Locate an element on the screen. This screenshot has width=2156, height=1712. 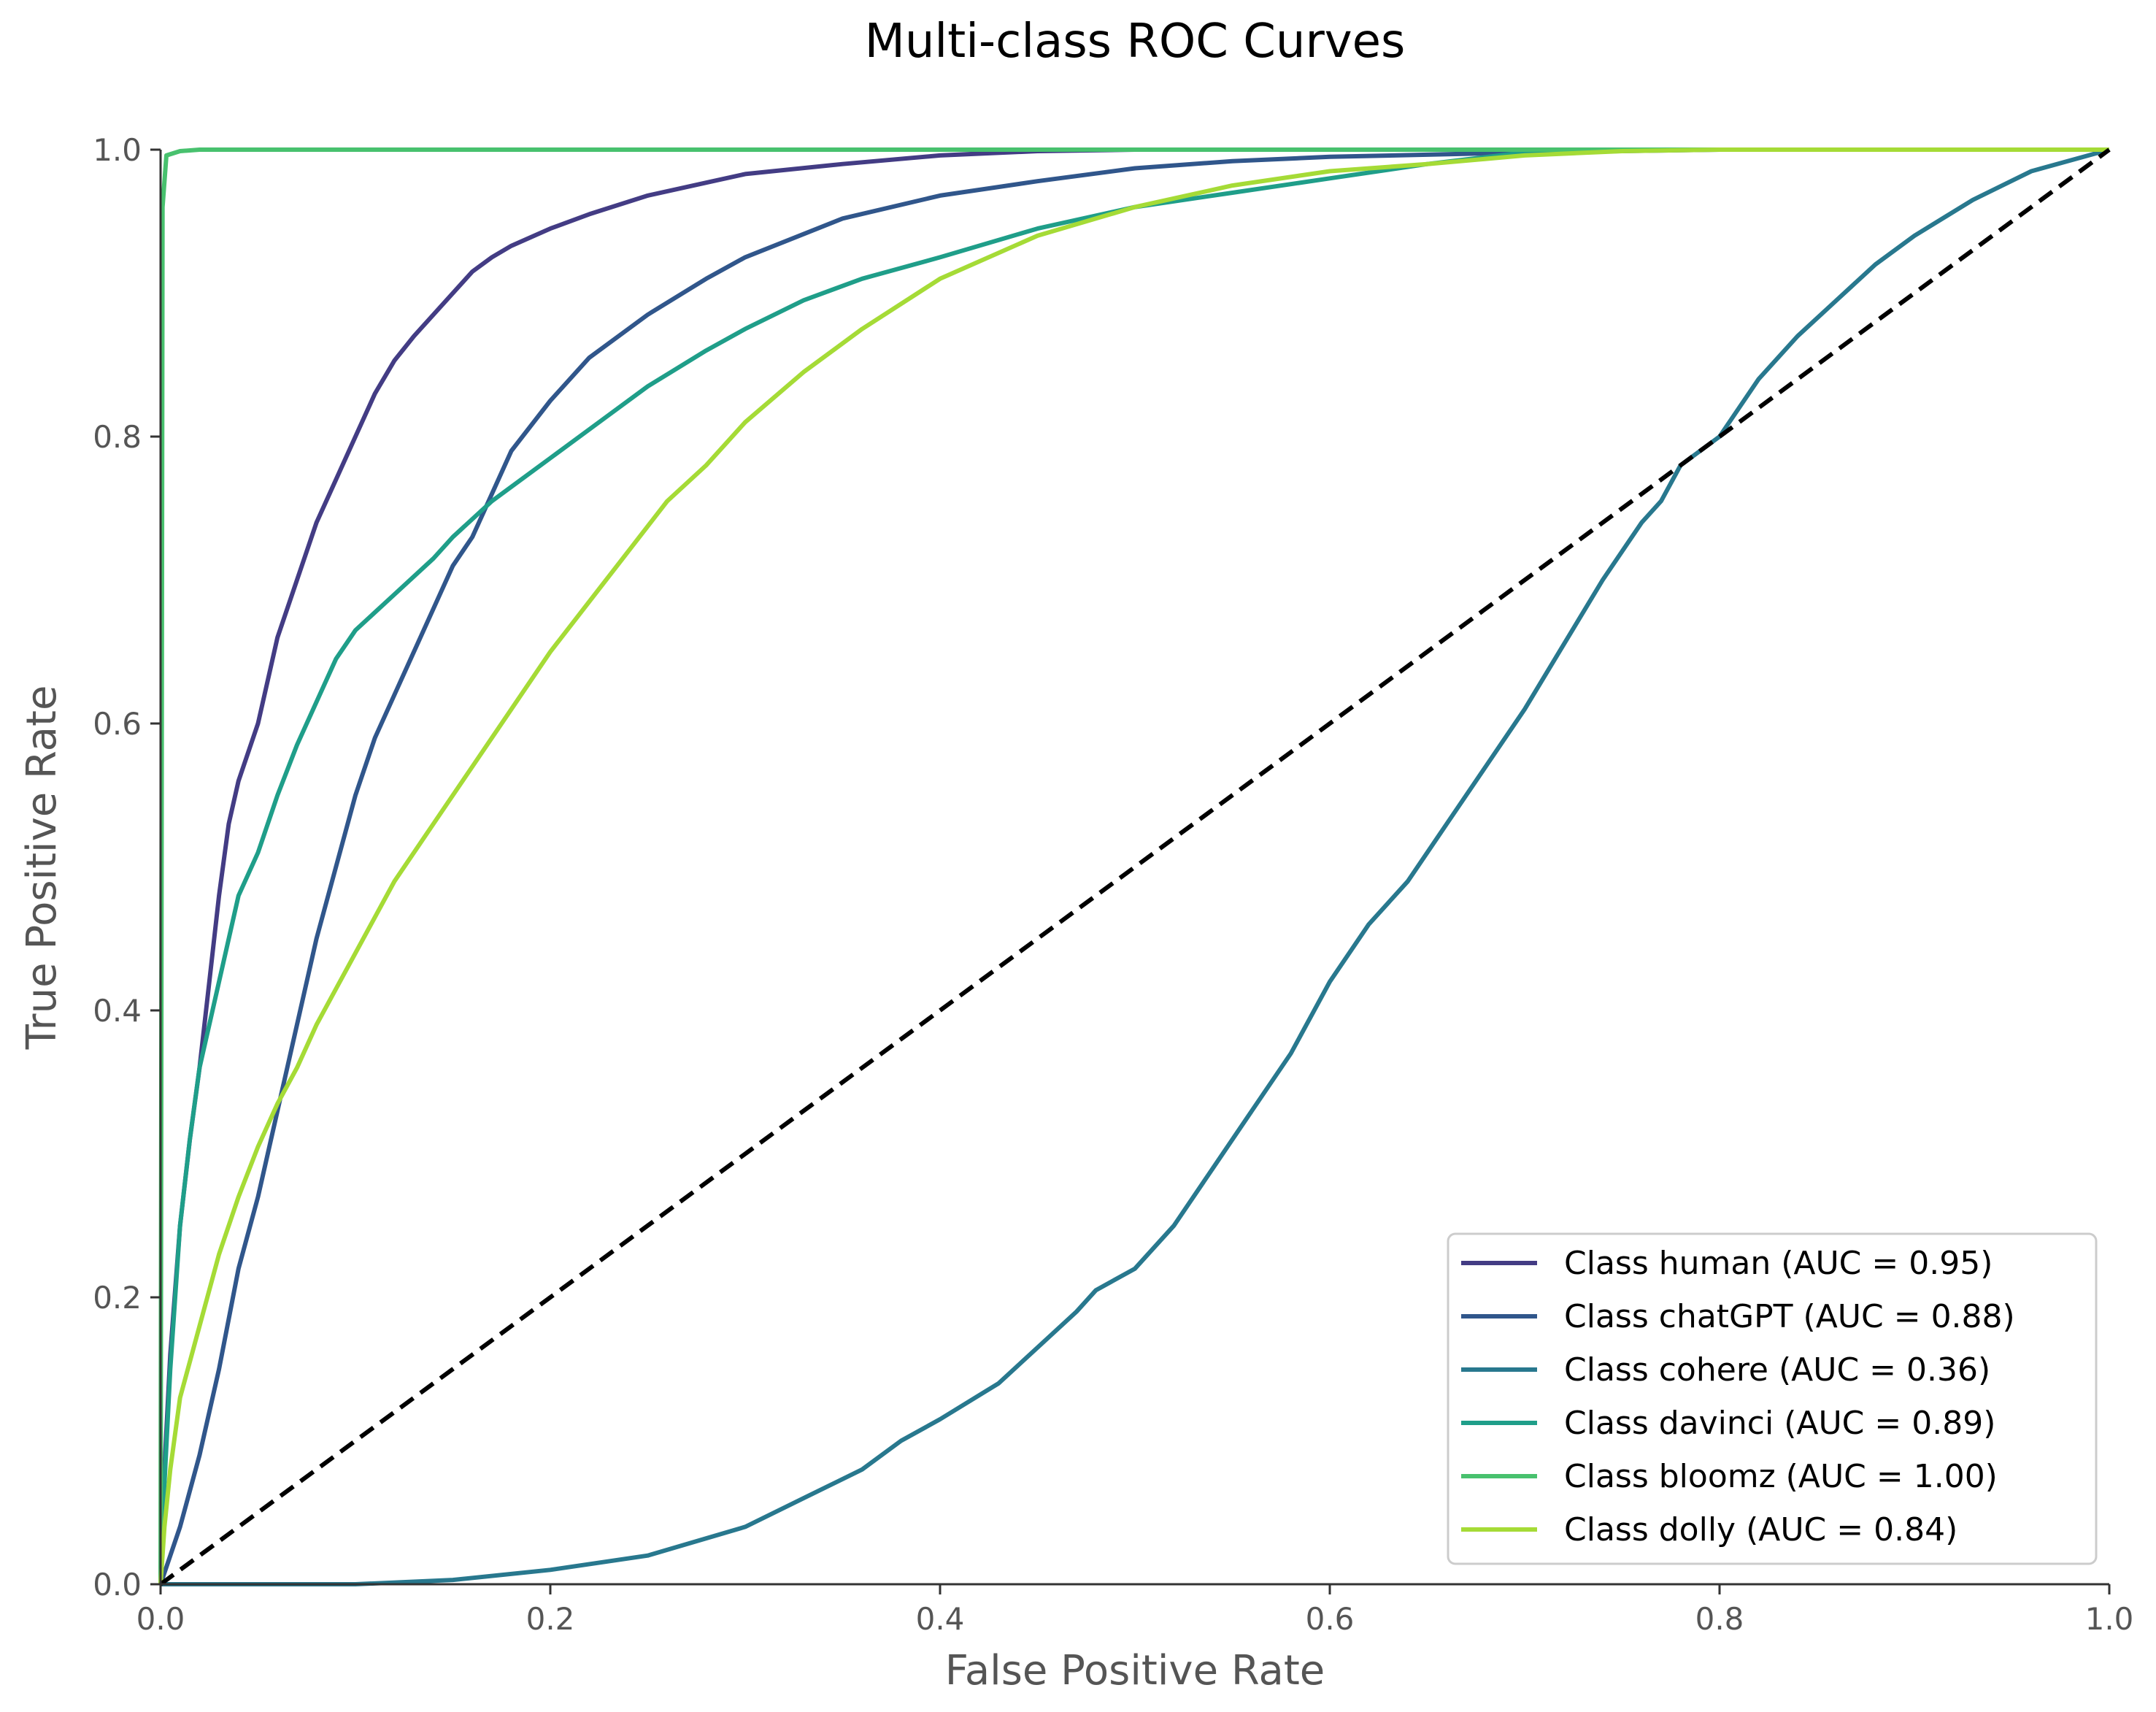
chart-title: Multi-class ROC Curves is located at coordinates (1135, 42).